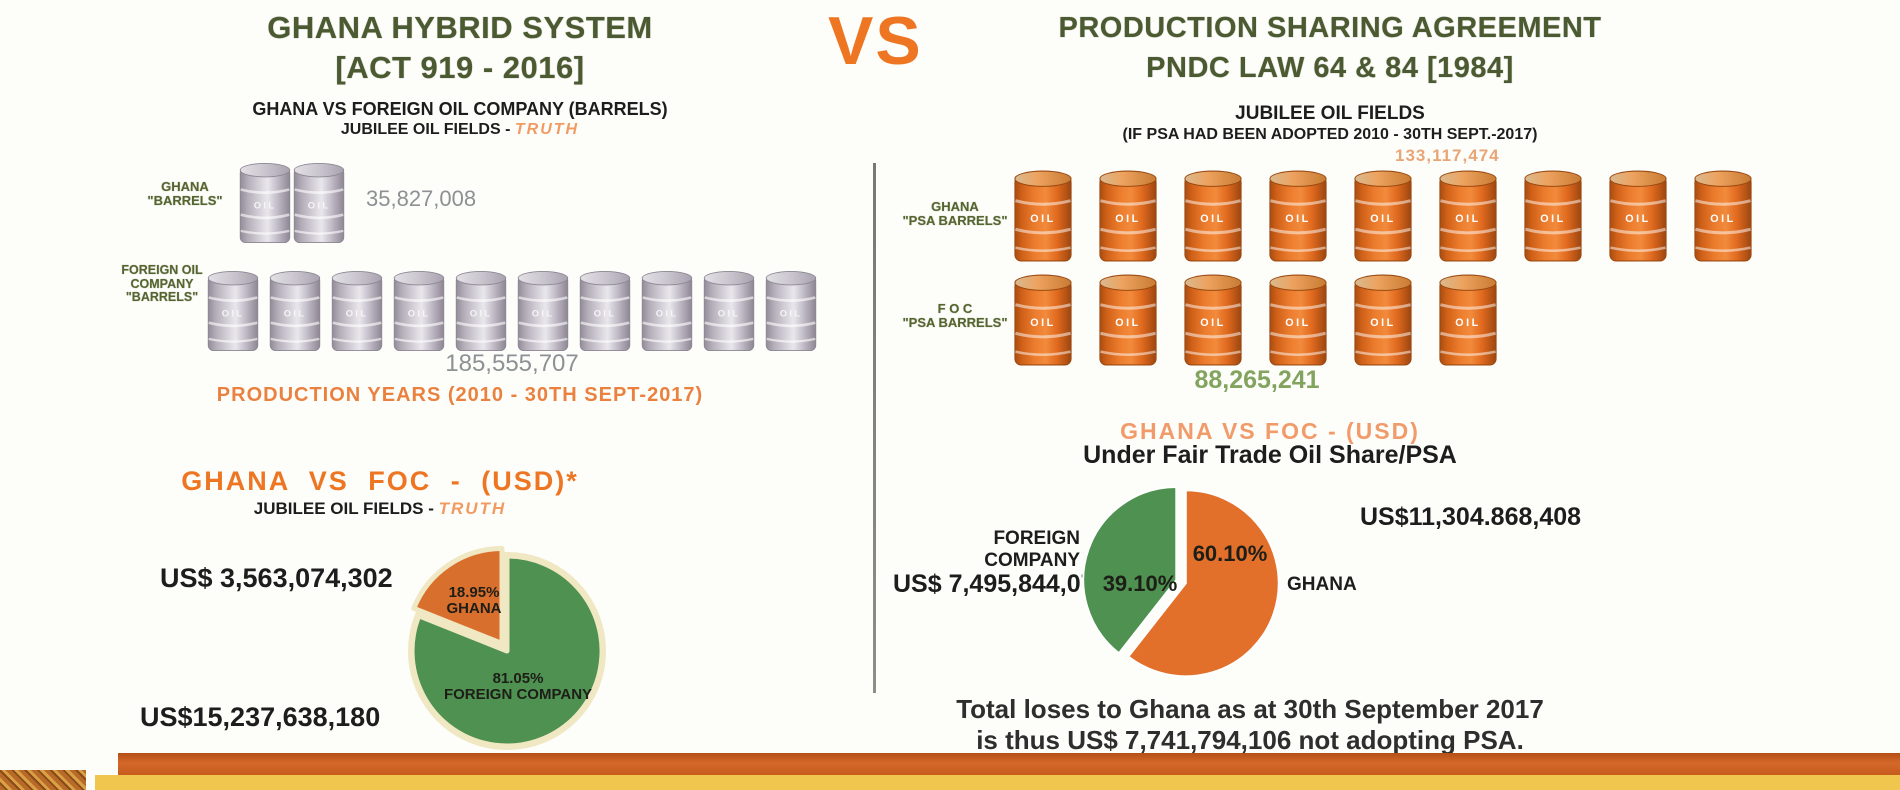 The height and width of the screenshot is (790, 1900). Describe the element at coordinates (955, 213) in the screenshot. I see `ghana-psa-barrels-label: GHANA "PSA BARRELS"` at that location.